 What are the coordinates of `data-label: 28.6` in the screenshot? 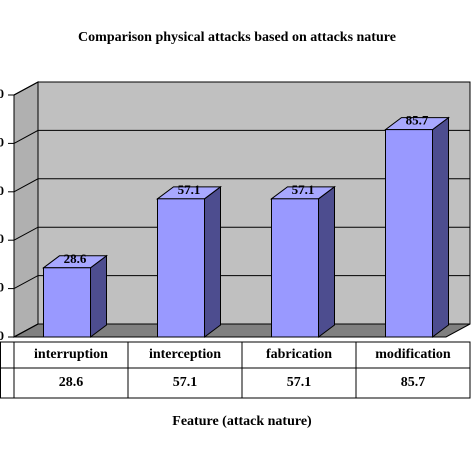 It's located at (75, 258).